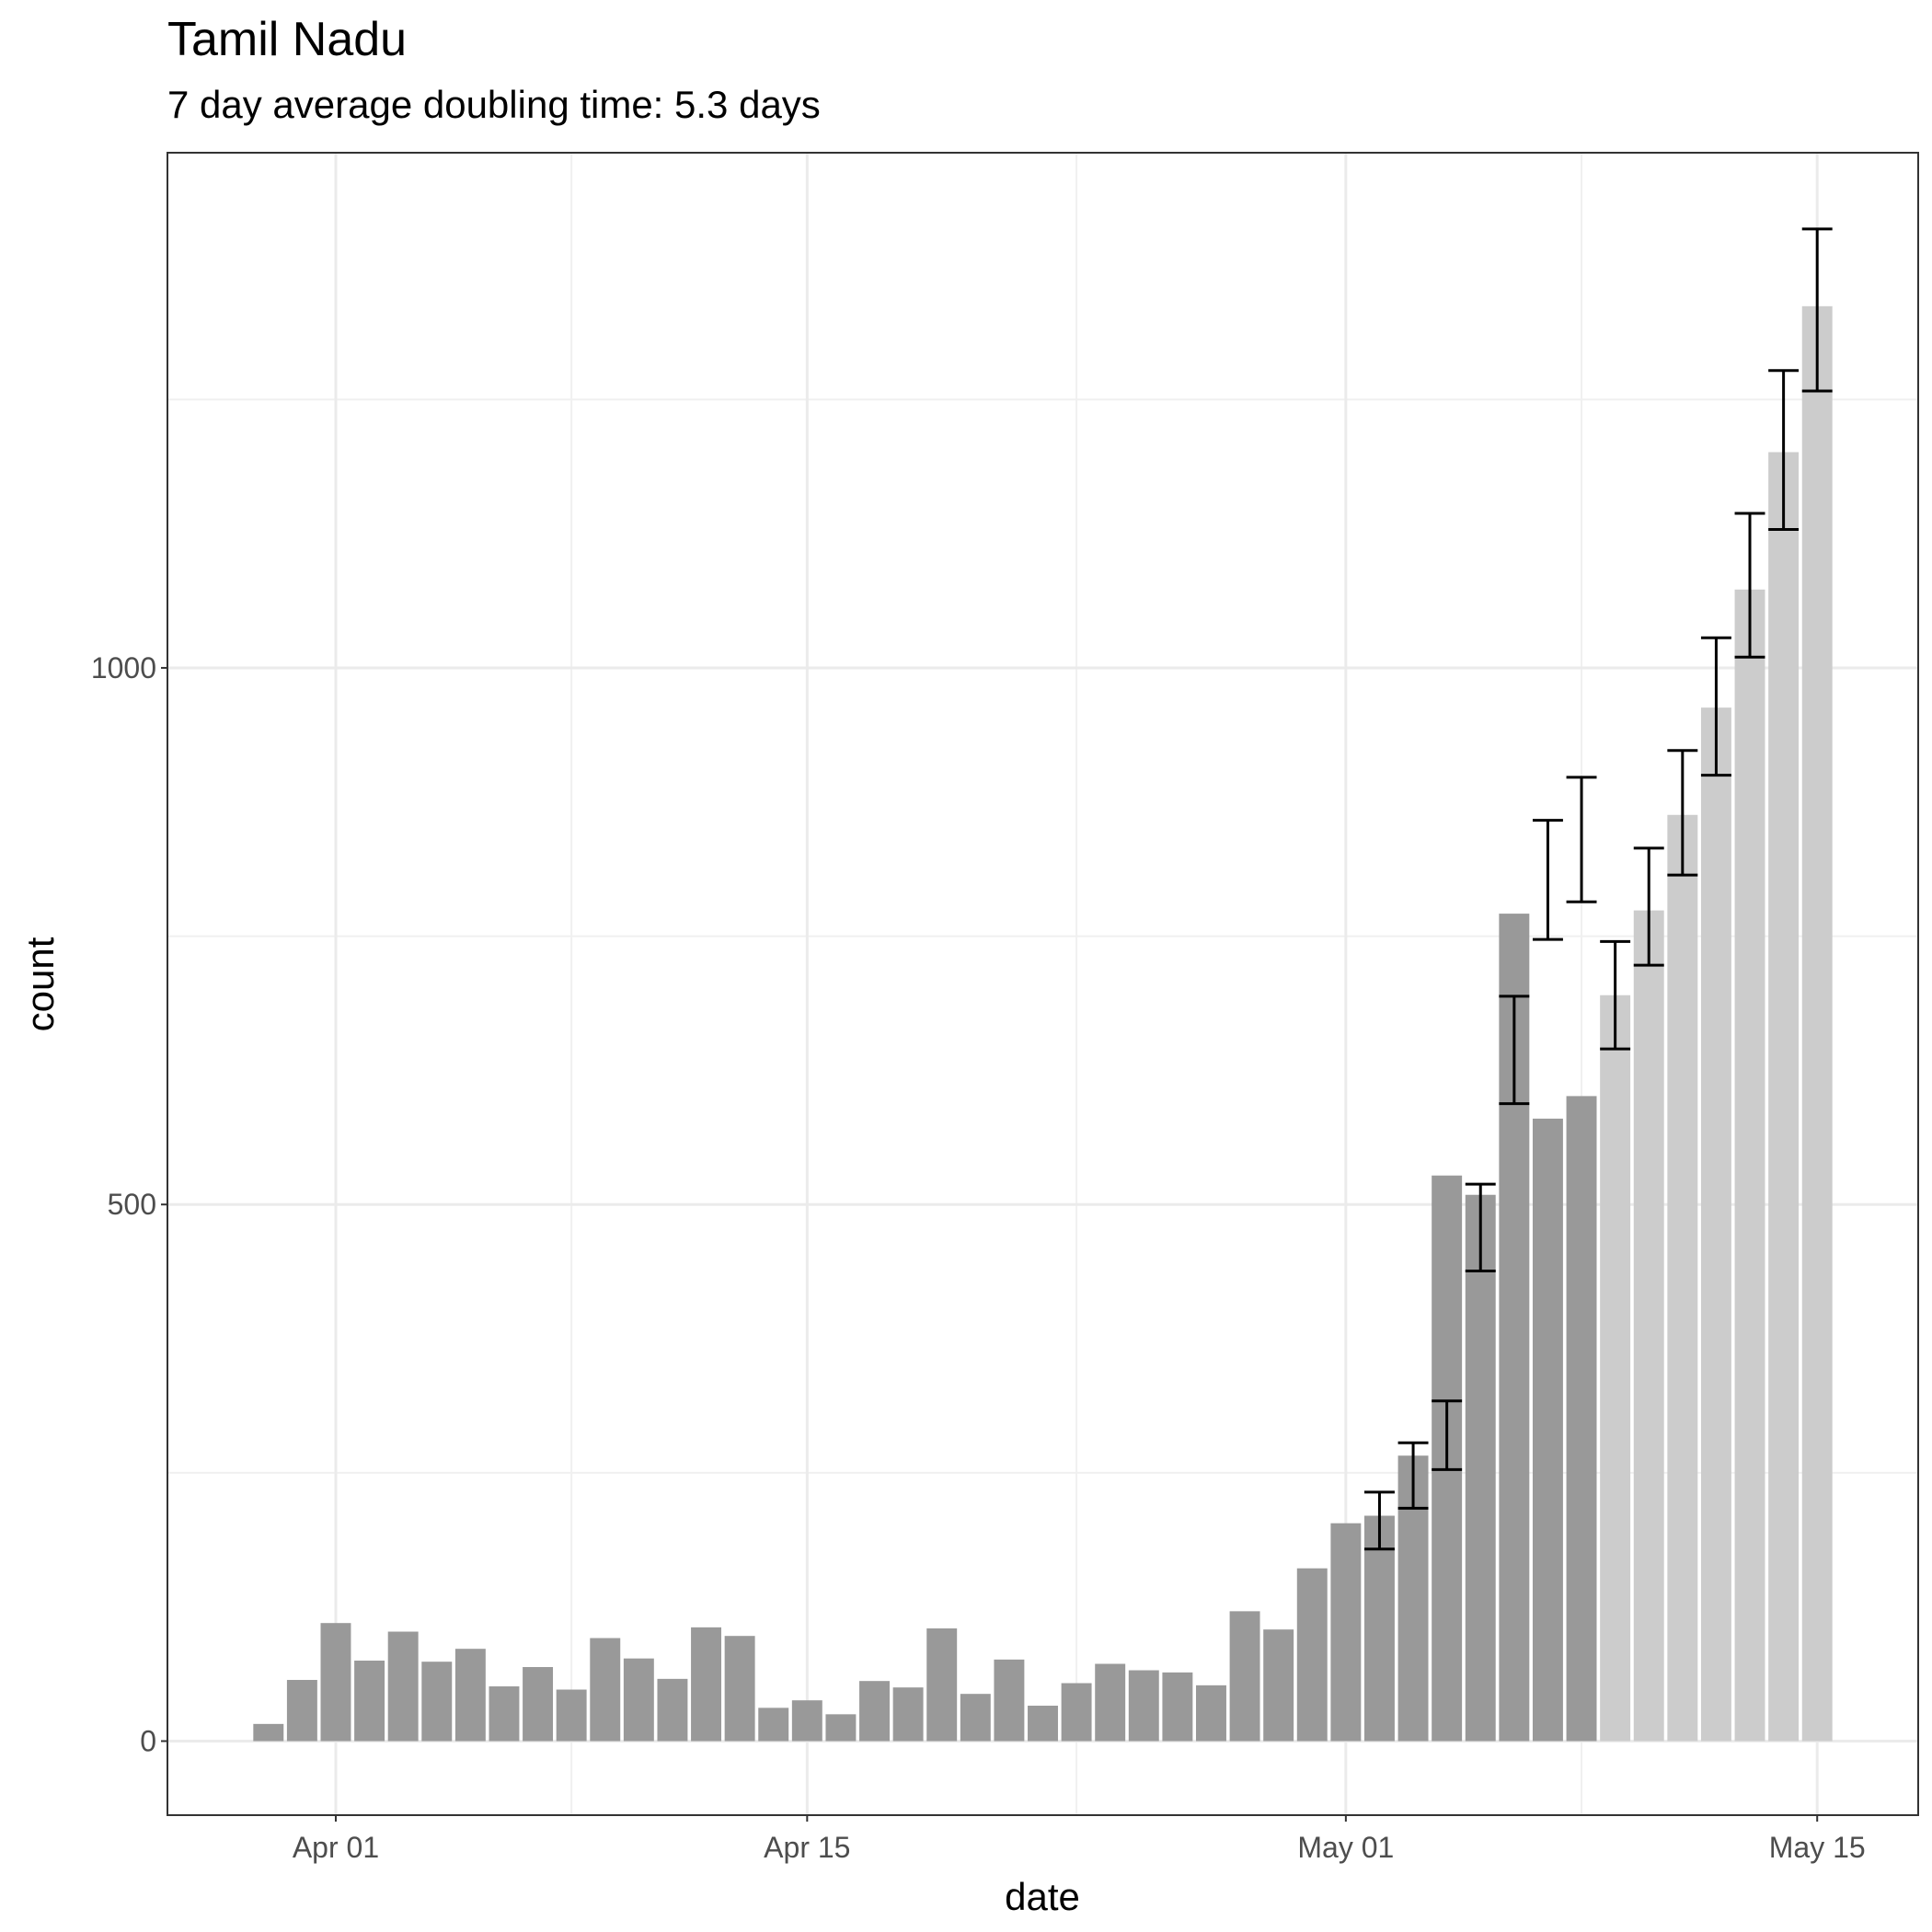  Describe the element at coordinates (148, 1741) in the screenshot. I see `y-tick-label: 0` at that location.